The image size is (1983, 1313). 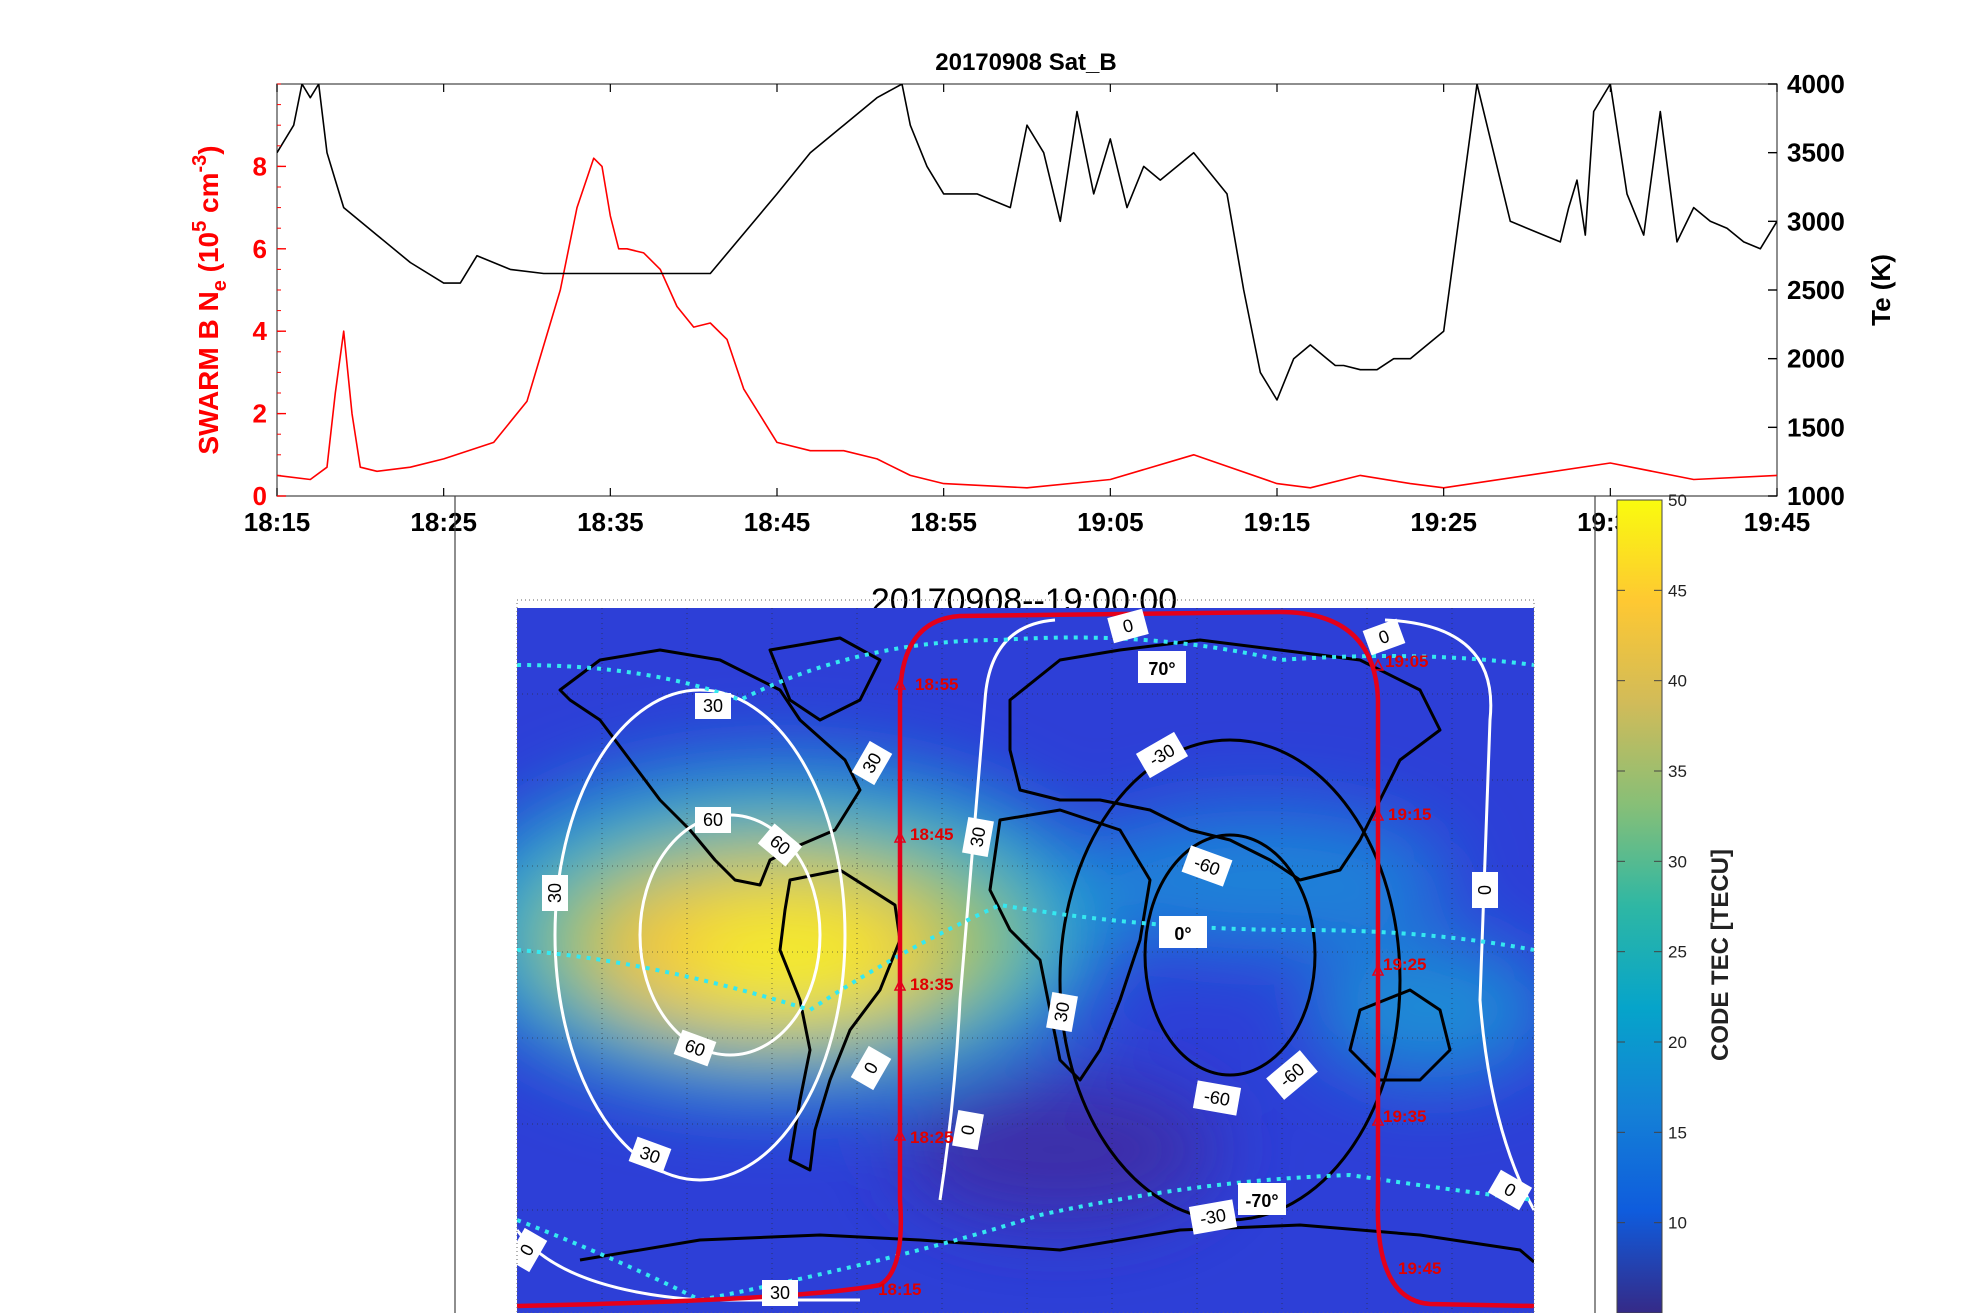 What do you see at coordinates (1720, 955) in the screenshot?
I see `colorbar-label: CODE TEC [TECU]` at bounding box center [1720, 955].